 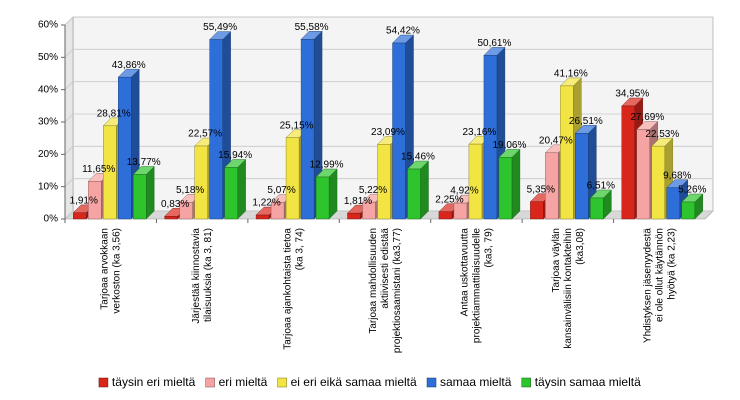 I want to click on data-label: 4,92%, so click(x=464, y=191).